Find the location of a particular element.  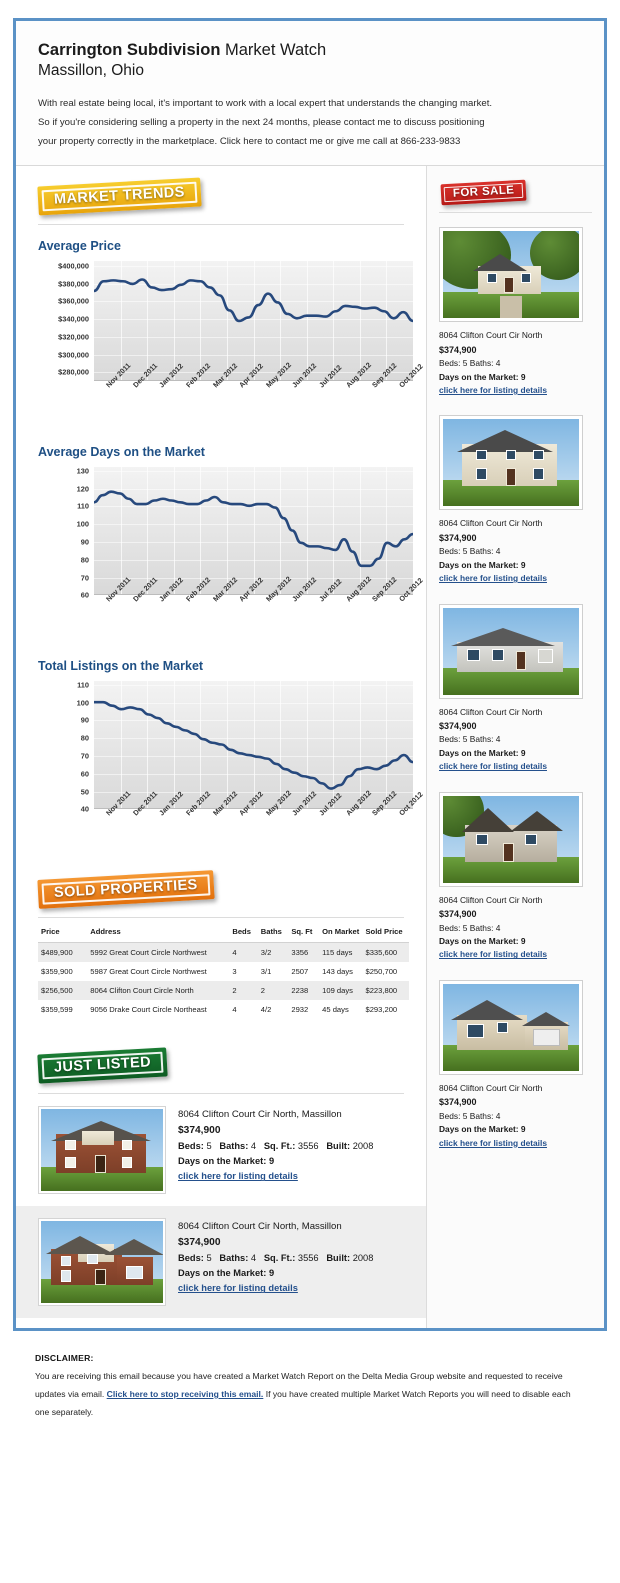

cell-price: $359,900 is located at coordinates (57, 972).